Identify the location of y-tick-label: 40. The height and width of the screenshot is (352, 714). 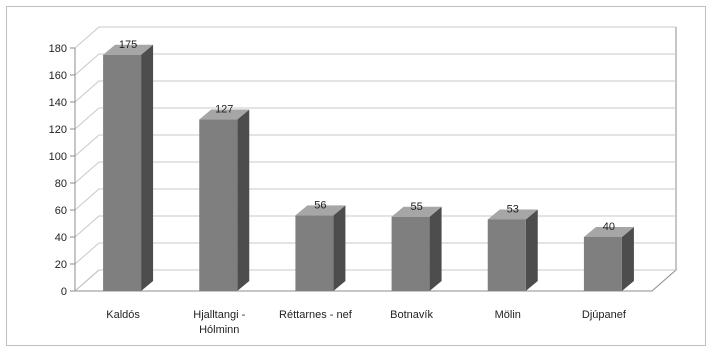
(61, 238).